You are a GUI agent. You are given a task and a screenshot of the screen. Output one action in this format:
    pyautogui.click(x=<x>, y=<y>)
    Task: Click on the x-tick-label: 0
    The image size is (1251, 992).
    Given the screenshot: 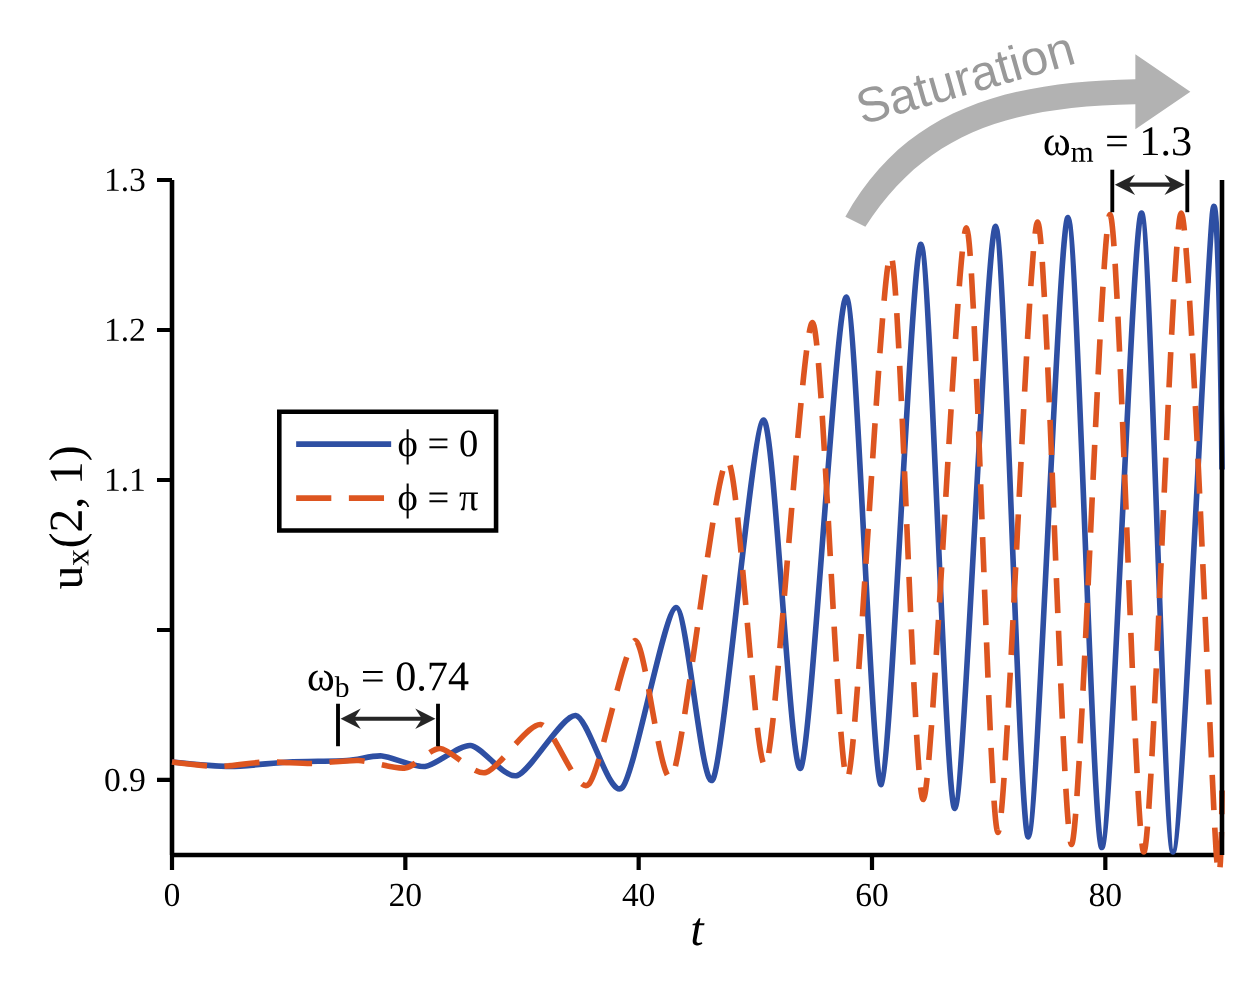 What is the action you would take?
    pyautogui.click(x=172, y=895)
    